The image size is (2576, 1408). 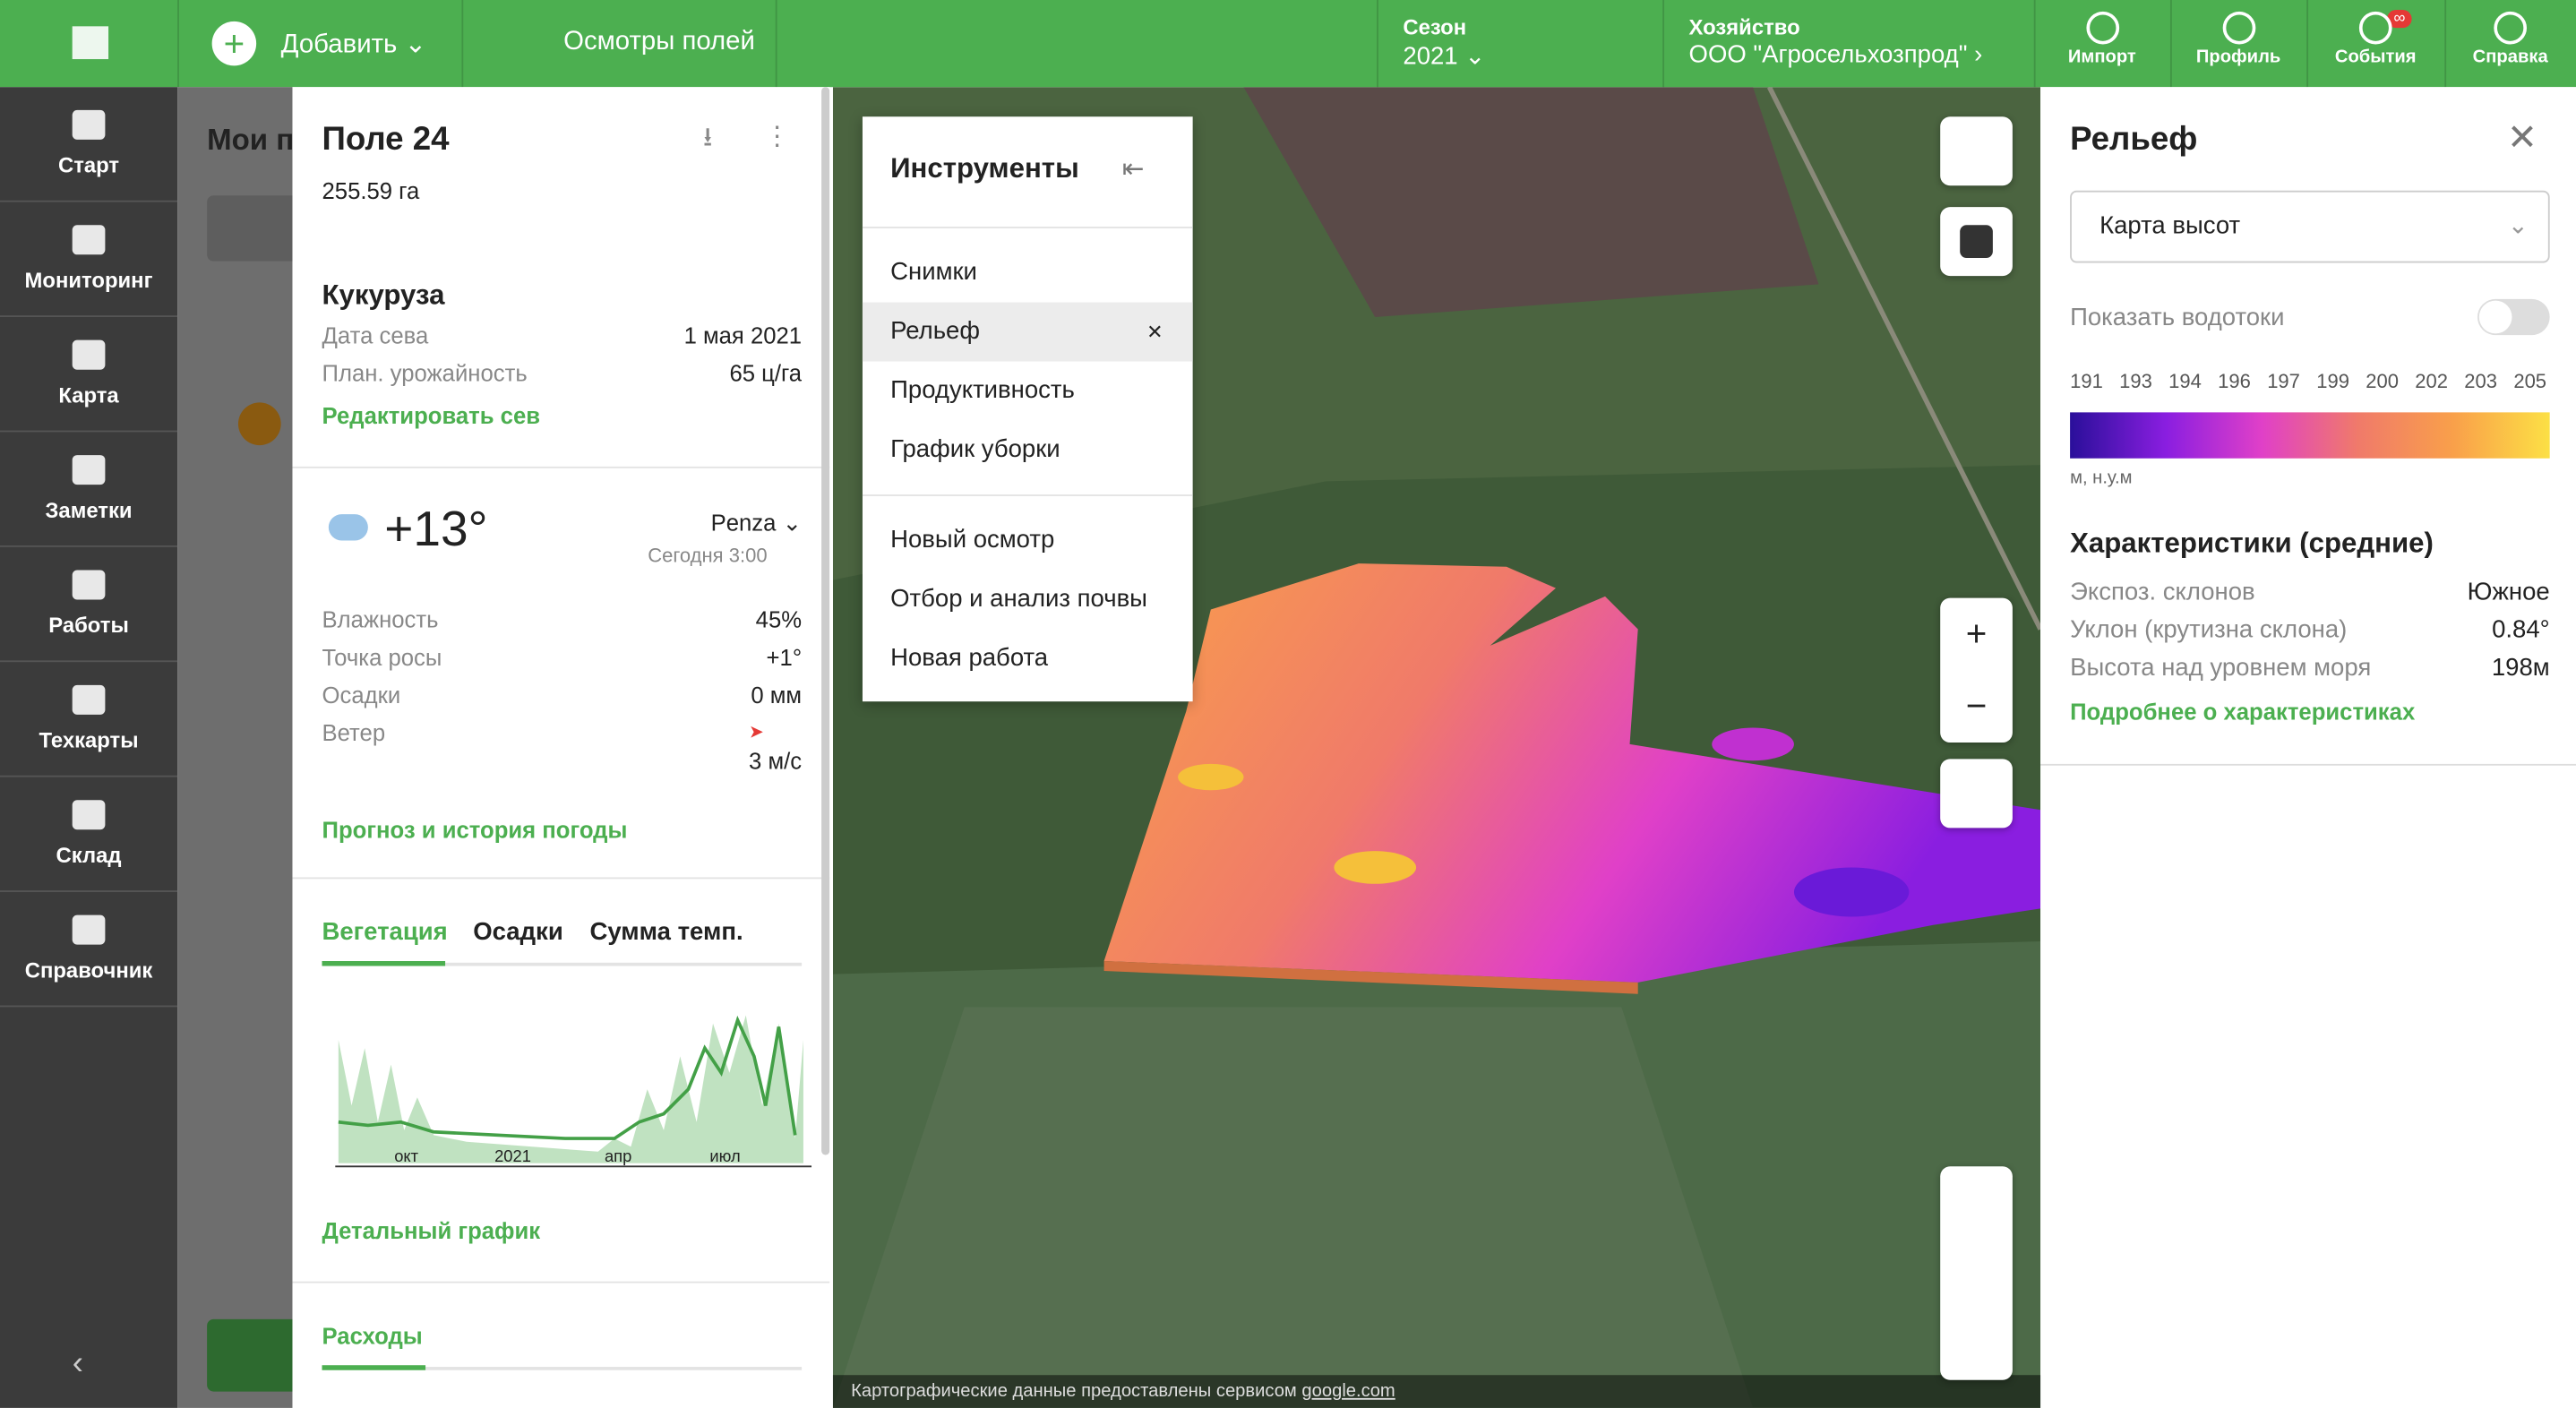 What do you see at coordinates (933, 272) in the screenshot?
I see `tool-item: Снимки` at bounding box center [933, 272].